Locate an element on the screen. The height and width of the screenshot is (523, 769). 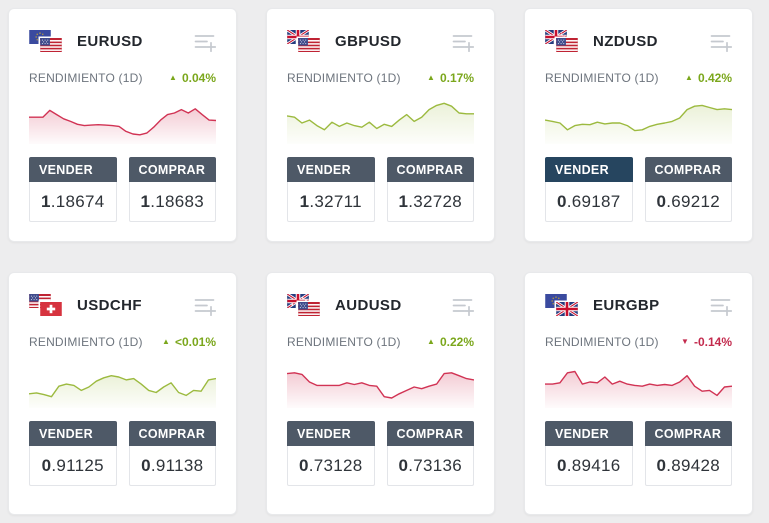
buy-button: COMPRAR 1.32728 is located at coordinates (430, 189).